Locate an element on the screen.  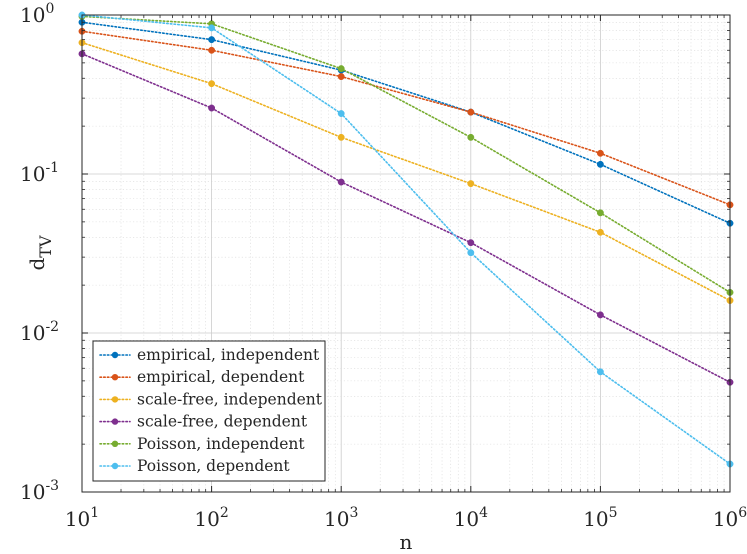
x-tick-label: 10⁴ is located at coordinates (471, 518).